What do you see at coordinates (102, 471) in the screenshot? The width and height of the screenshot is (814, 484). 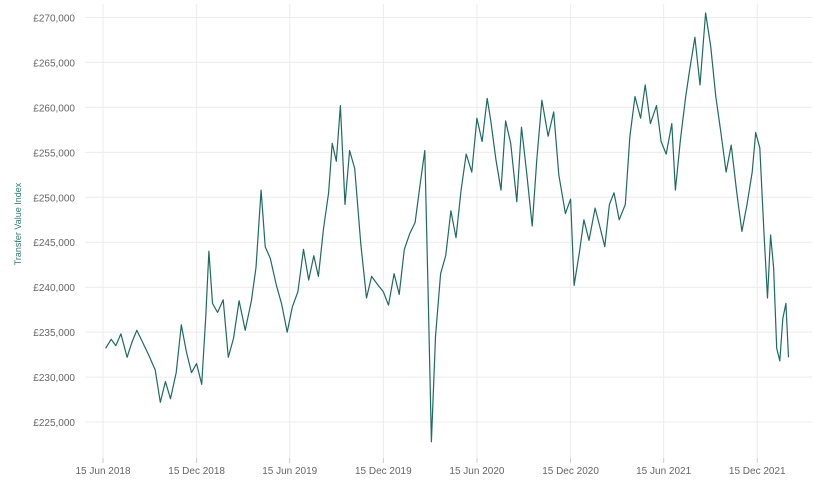 I see `x-tick-label: 15 Jun 2018` at bounding box center [102, 471].